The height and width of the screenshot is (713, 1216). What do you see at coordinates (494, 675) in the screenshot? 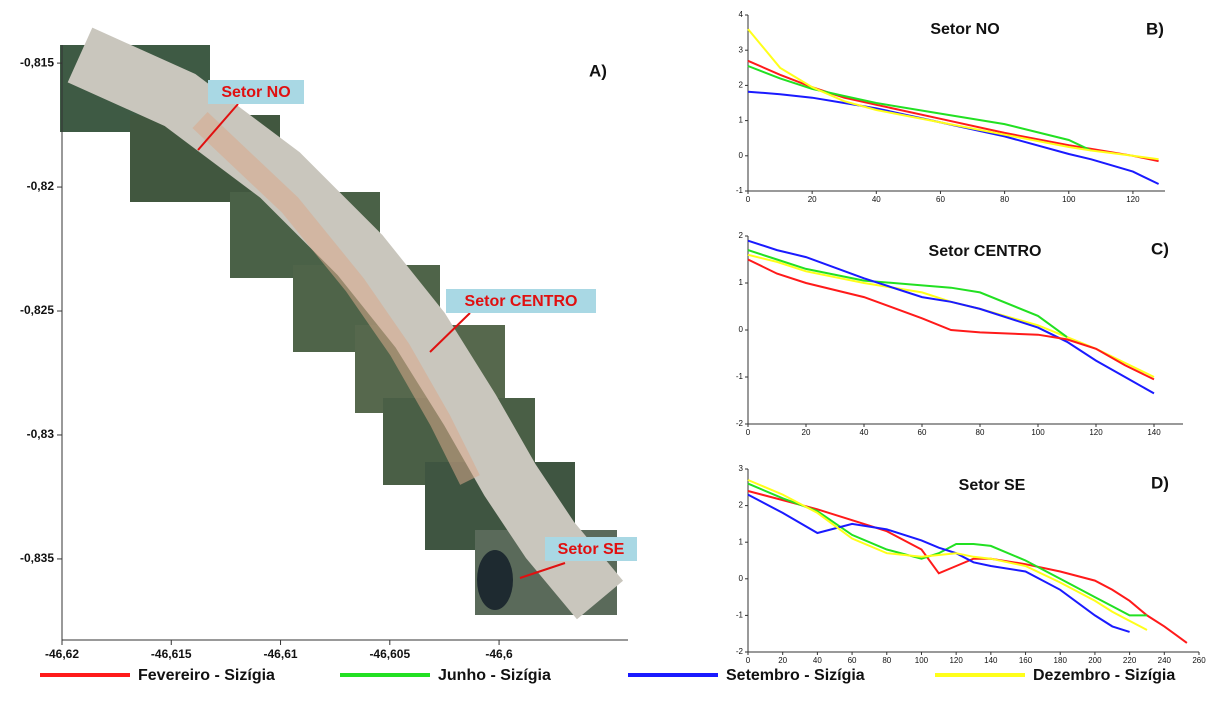
I see `legend-label: Junho - Sizígia` at bounding box center [494, 675].